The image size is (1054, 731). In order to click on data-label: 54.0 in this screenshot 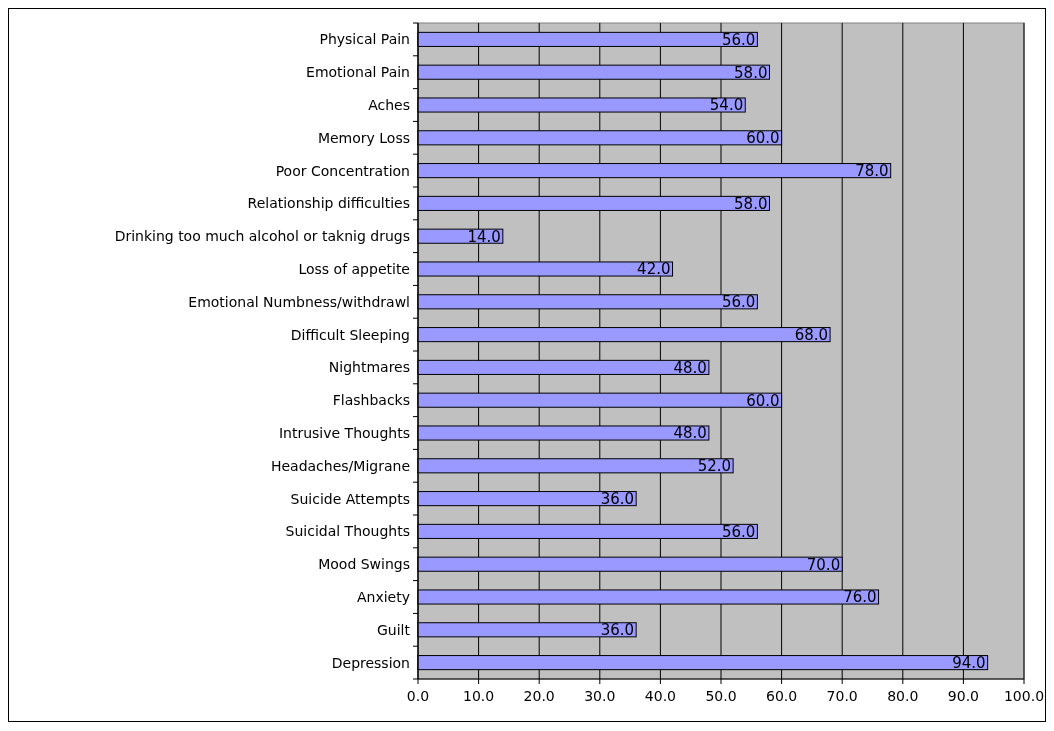, I will do `click(726, 105)`.